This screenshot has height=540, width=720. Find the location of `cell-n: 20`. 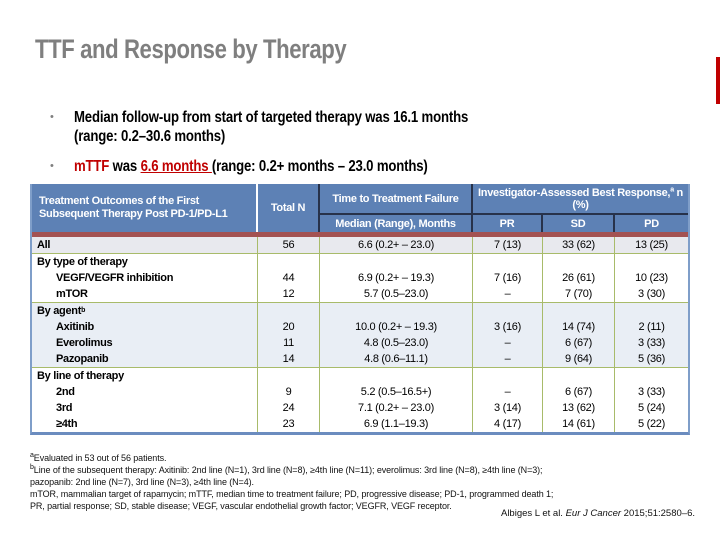

cell-n: 20 is located at coordinates (289, 327).